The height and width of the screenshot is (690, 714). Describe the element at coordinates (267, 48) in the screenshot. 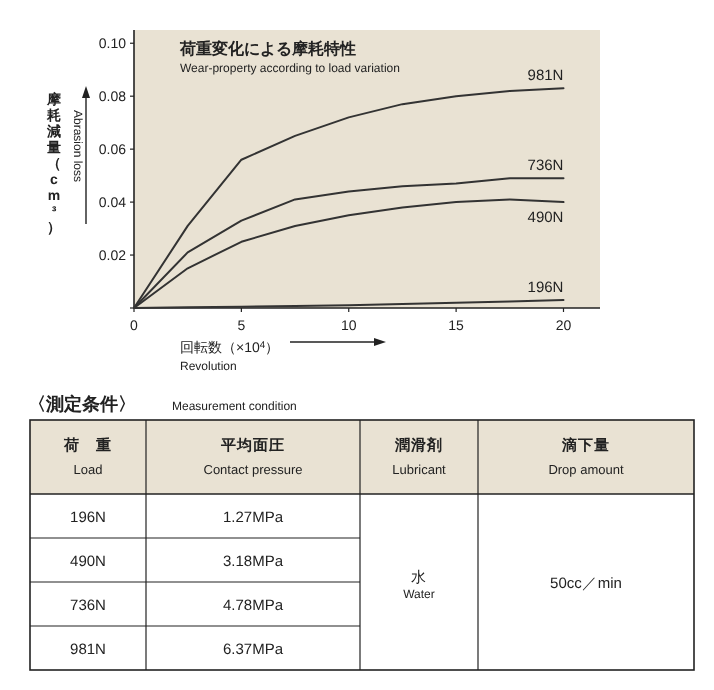

I see `text: 荷重変化による摩耗特性` at that location.